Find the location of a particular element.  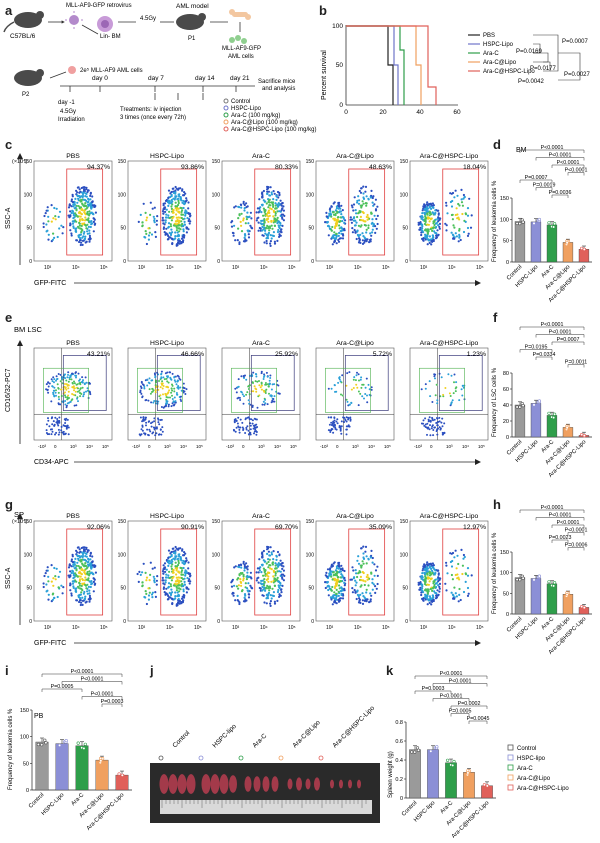

legend-label: Ara-C is located at coordinates (525, 769).